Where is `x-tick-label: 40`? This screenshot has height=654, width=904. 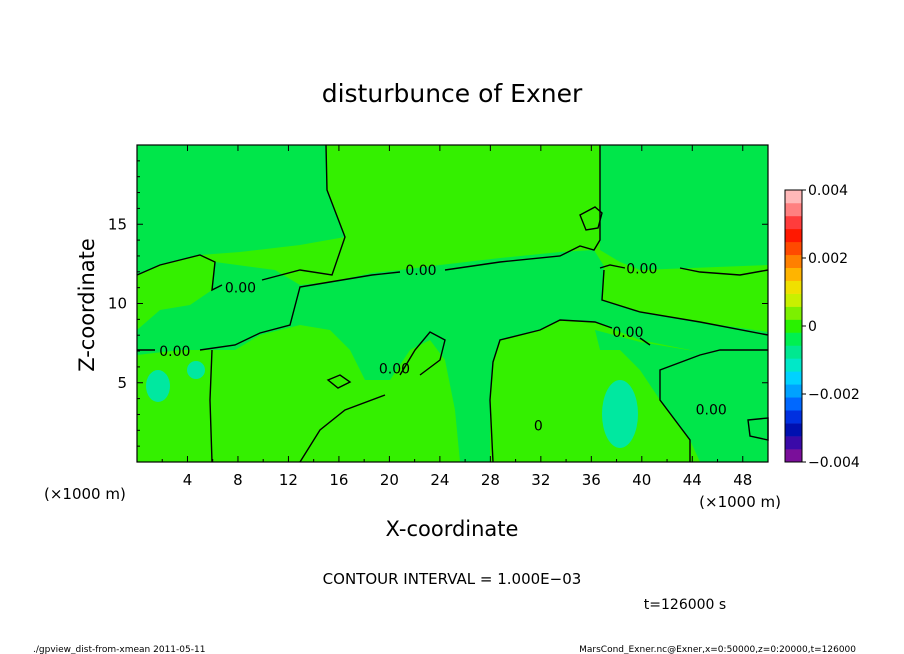 x-tick-label: 40 is located at coordinates (641, 480).